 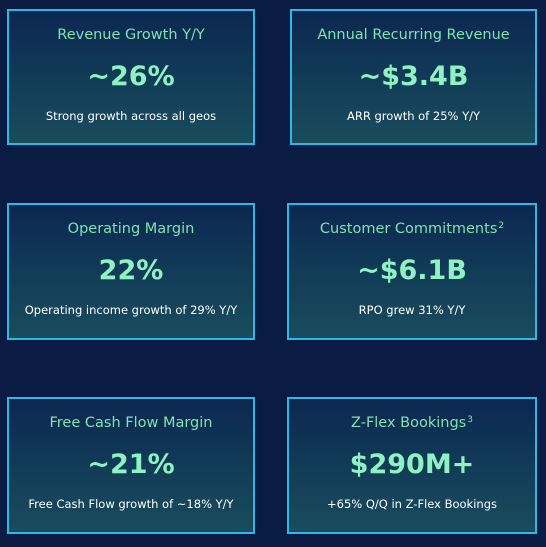 I want to click on card-value: ~26%, so click(x=131, y=76).